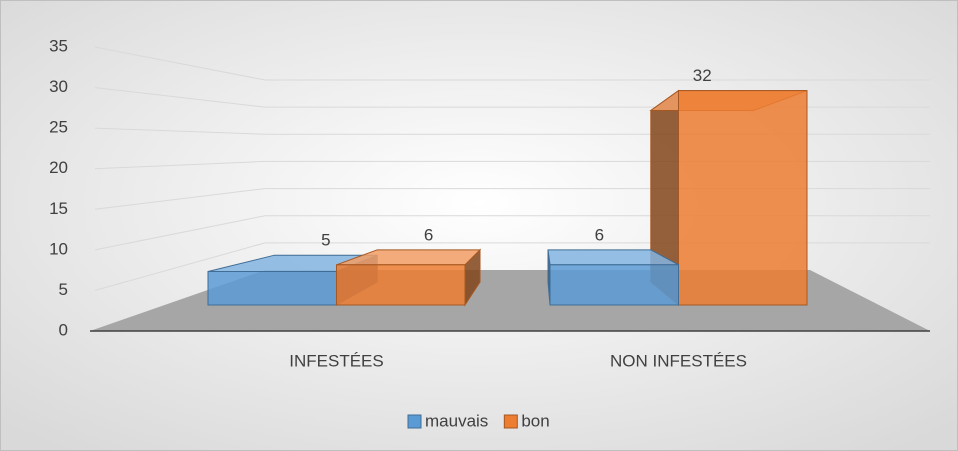  Describe the element at coordinates (58, 86) in the screenshot. I see `y-tick-label: 30` at that location.